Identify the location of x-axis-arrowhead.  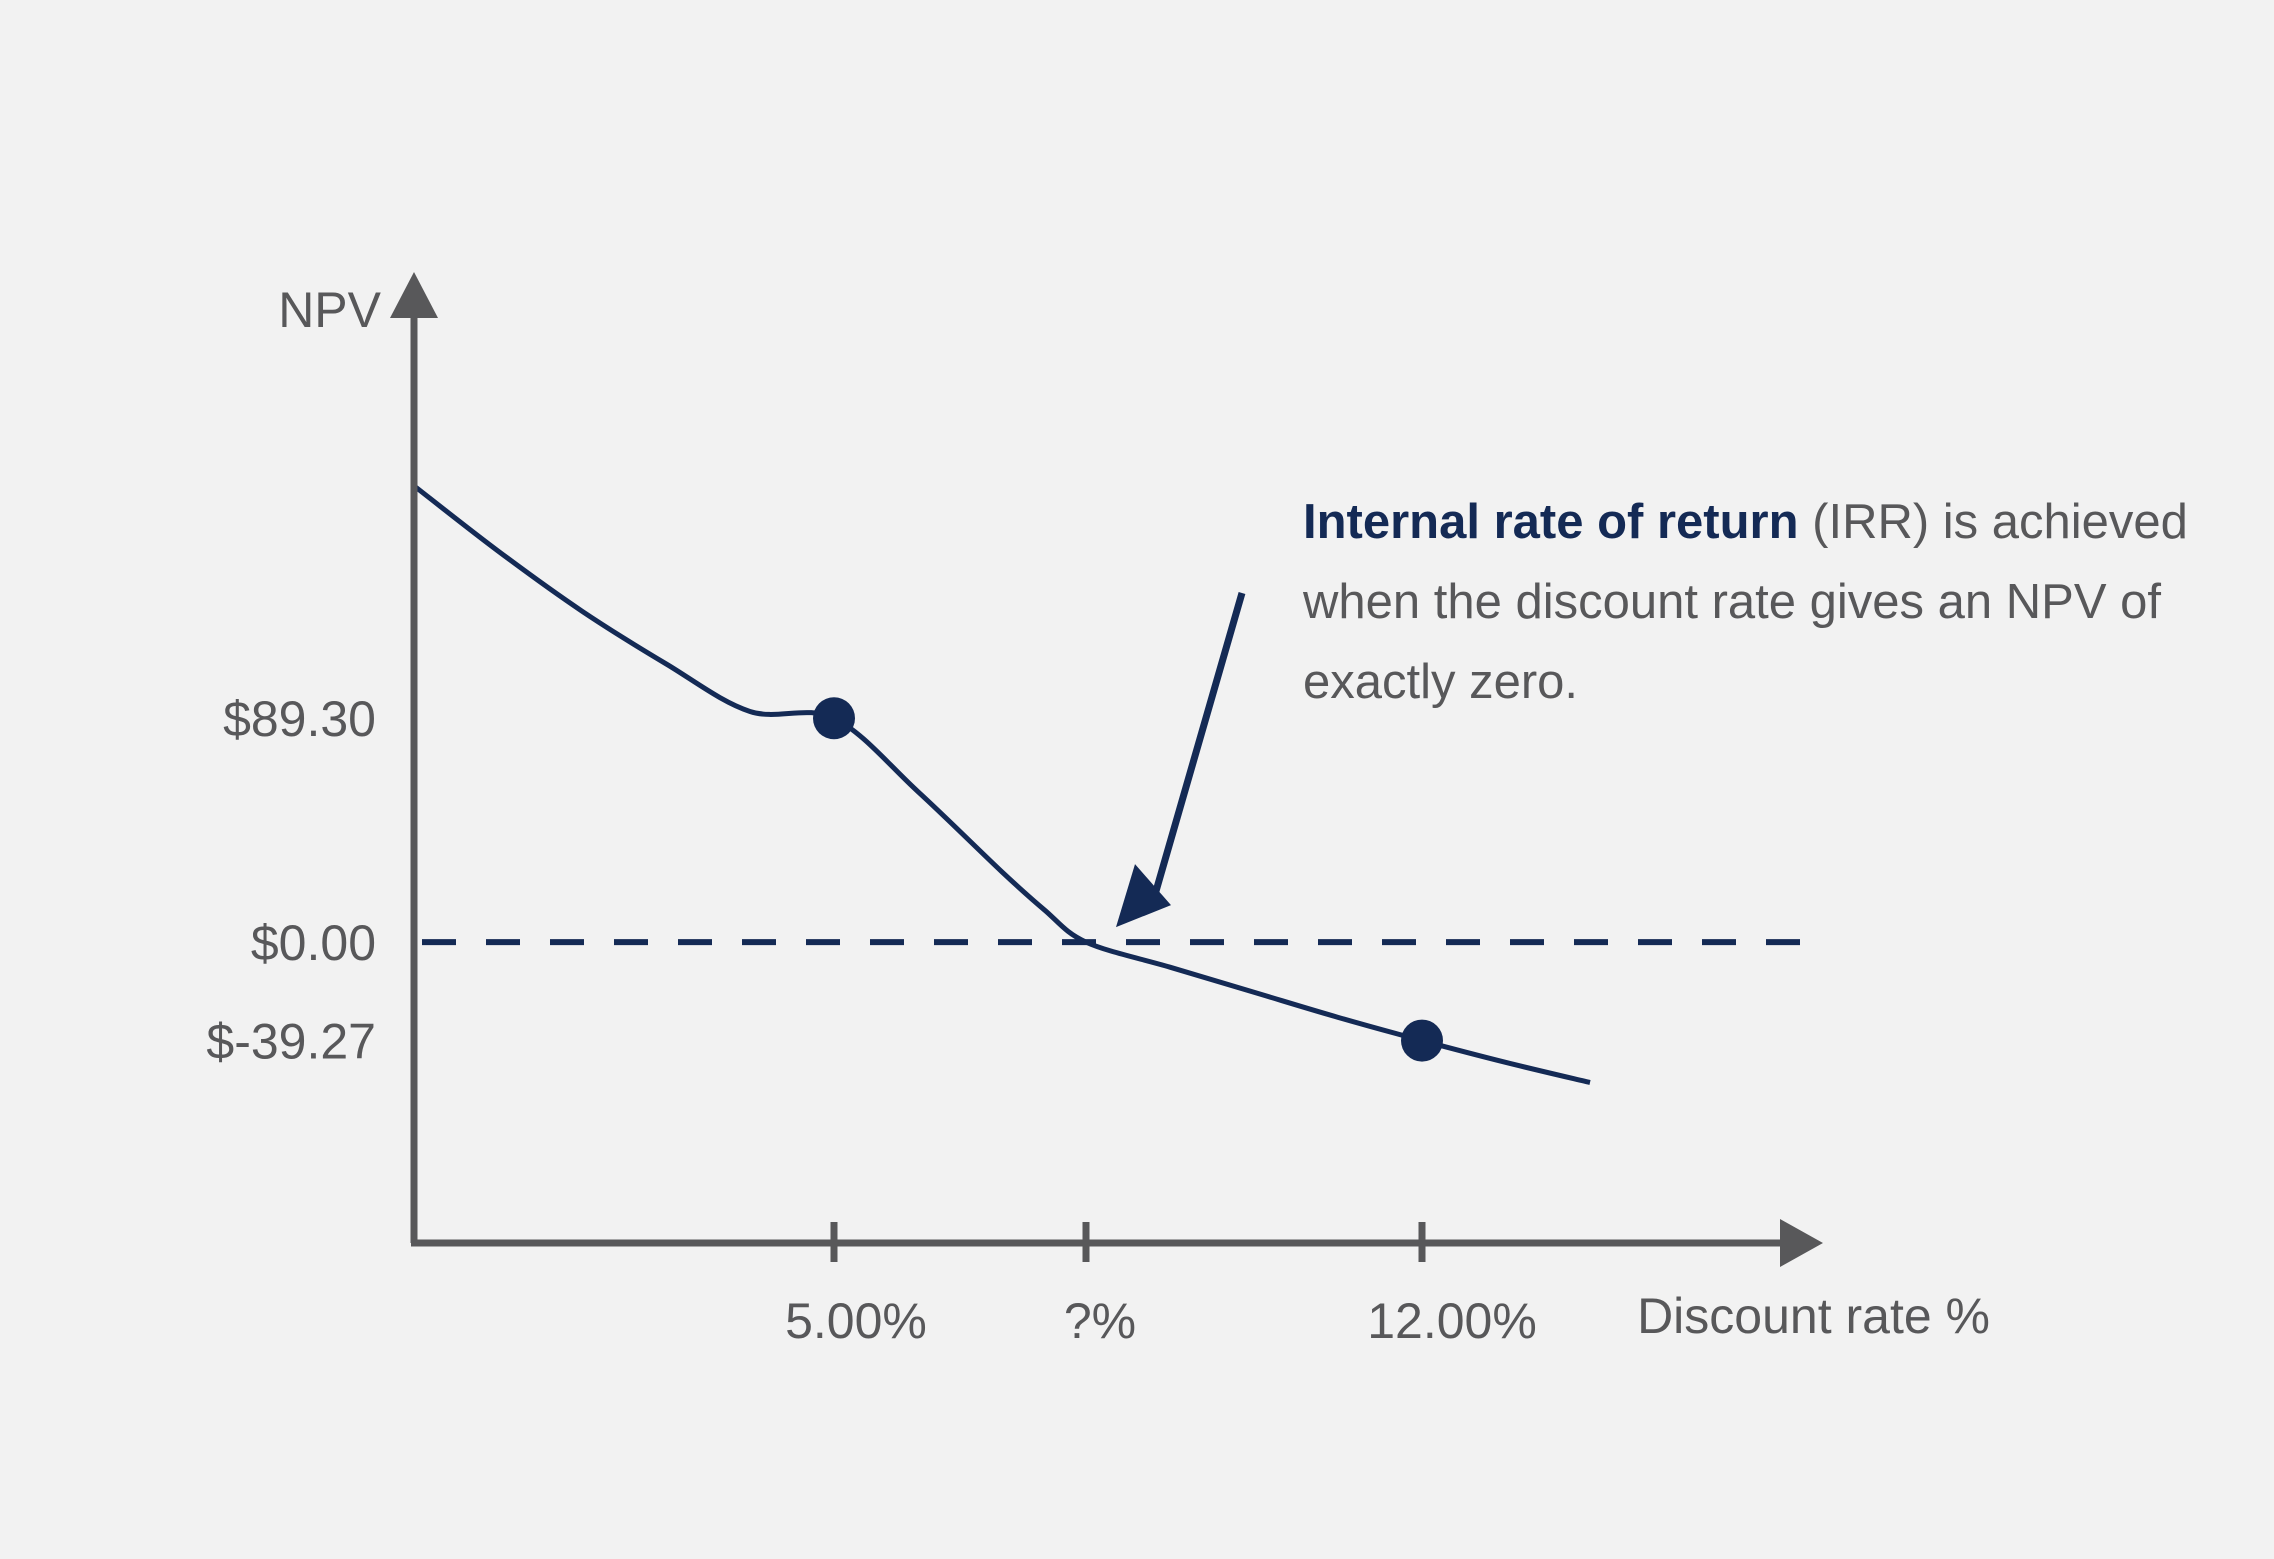
(1801, 1243).